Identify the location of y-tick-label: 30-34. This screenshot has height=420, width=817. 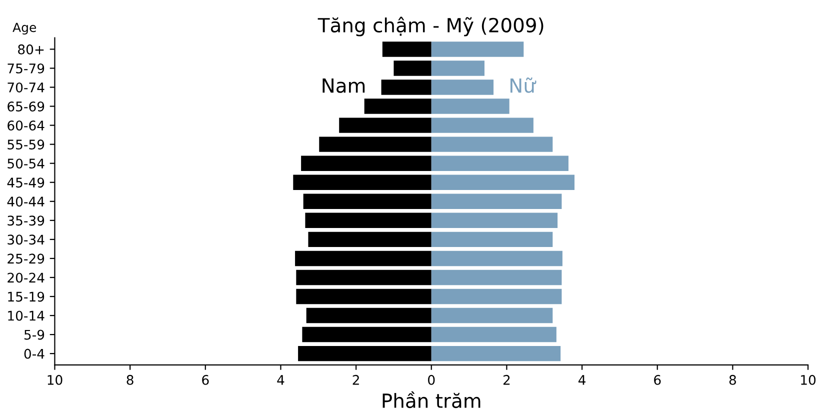
(26, 239).